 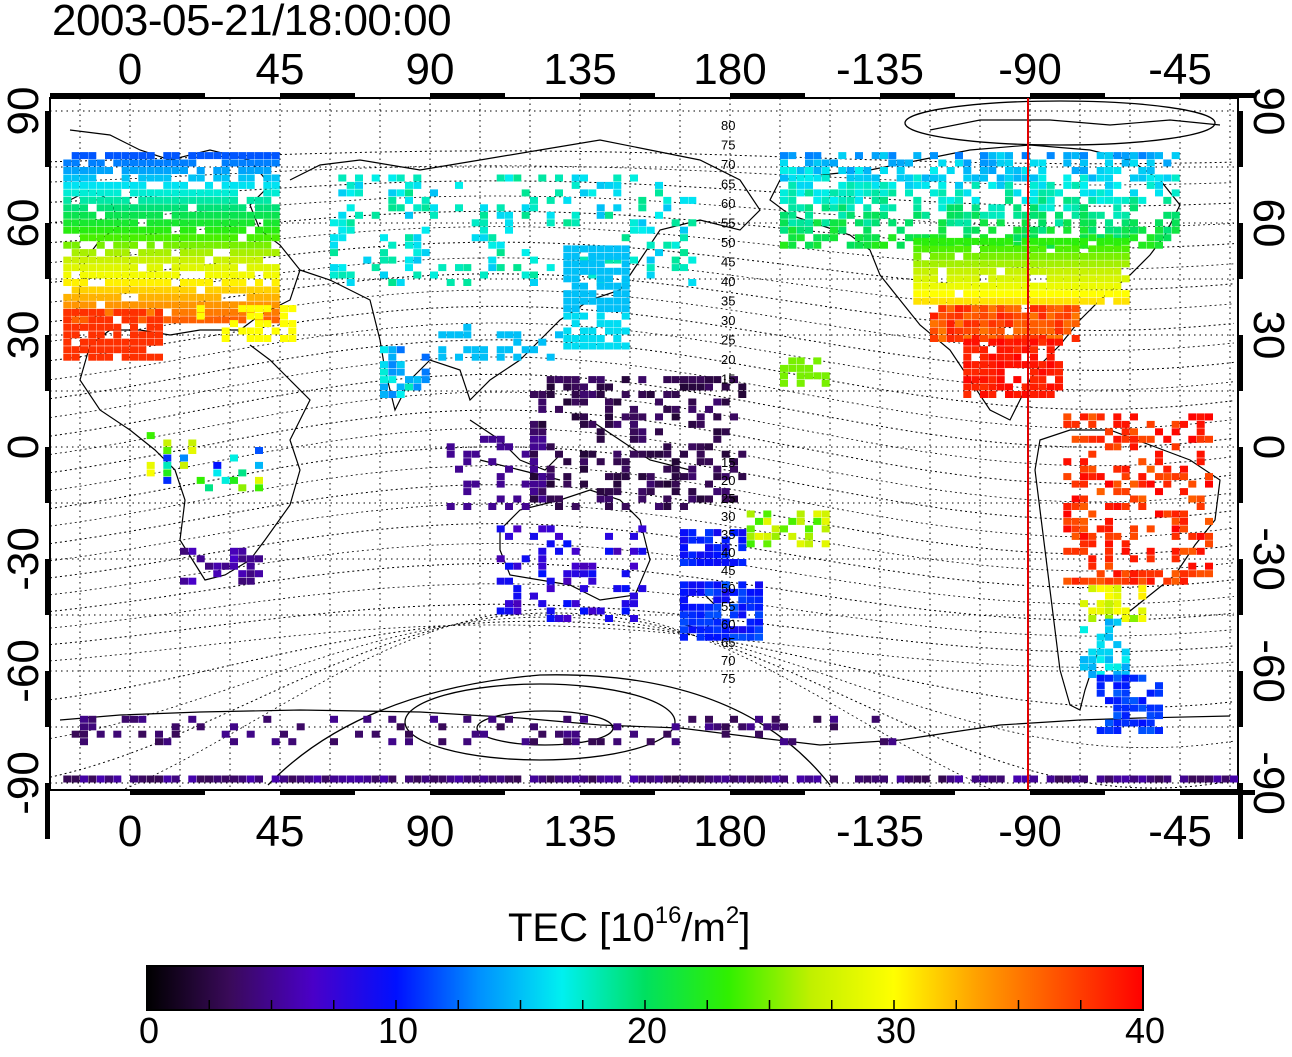 What do you see at coordinates (24, 783) in the screenshot?
I see `left-lat-label: -90` at bounding box center [24, 783].